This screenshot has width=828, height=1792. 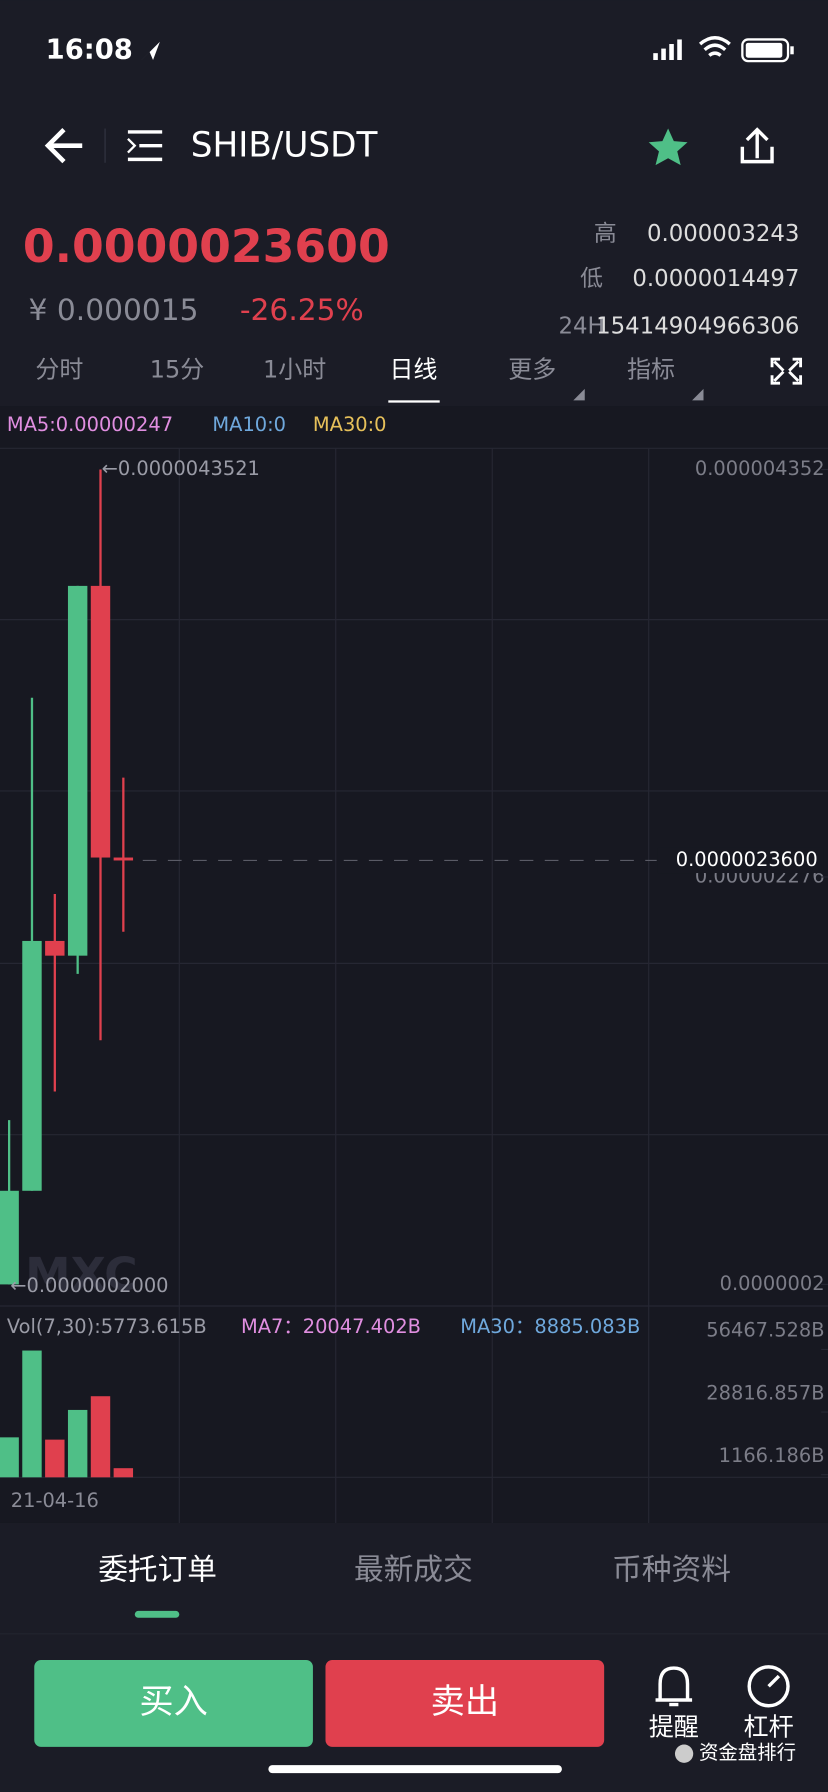 What do you see at coordinates (768, 1686) in the screenshot?
I see `leverage-button` at bounding box center [768, 1686].